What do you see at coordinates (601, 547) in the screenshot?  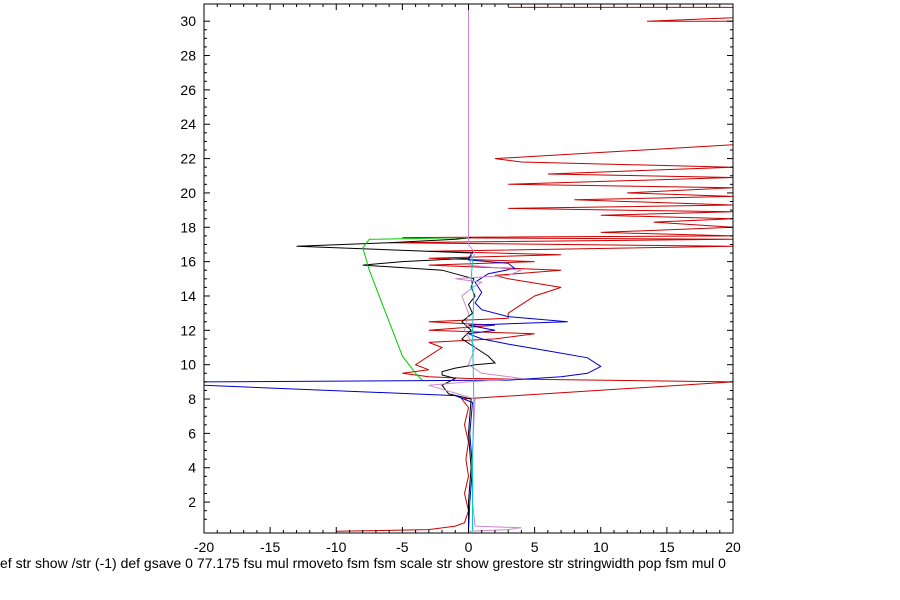 I see `x-tick-label: 10` at bounding box center [601, 547].